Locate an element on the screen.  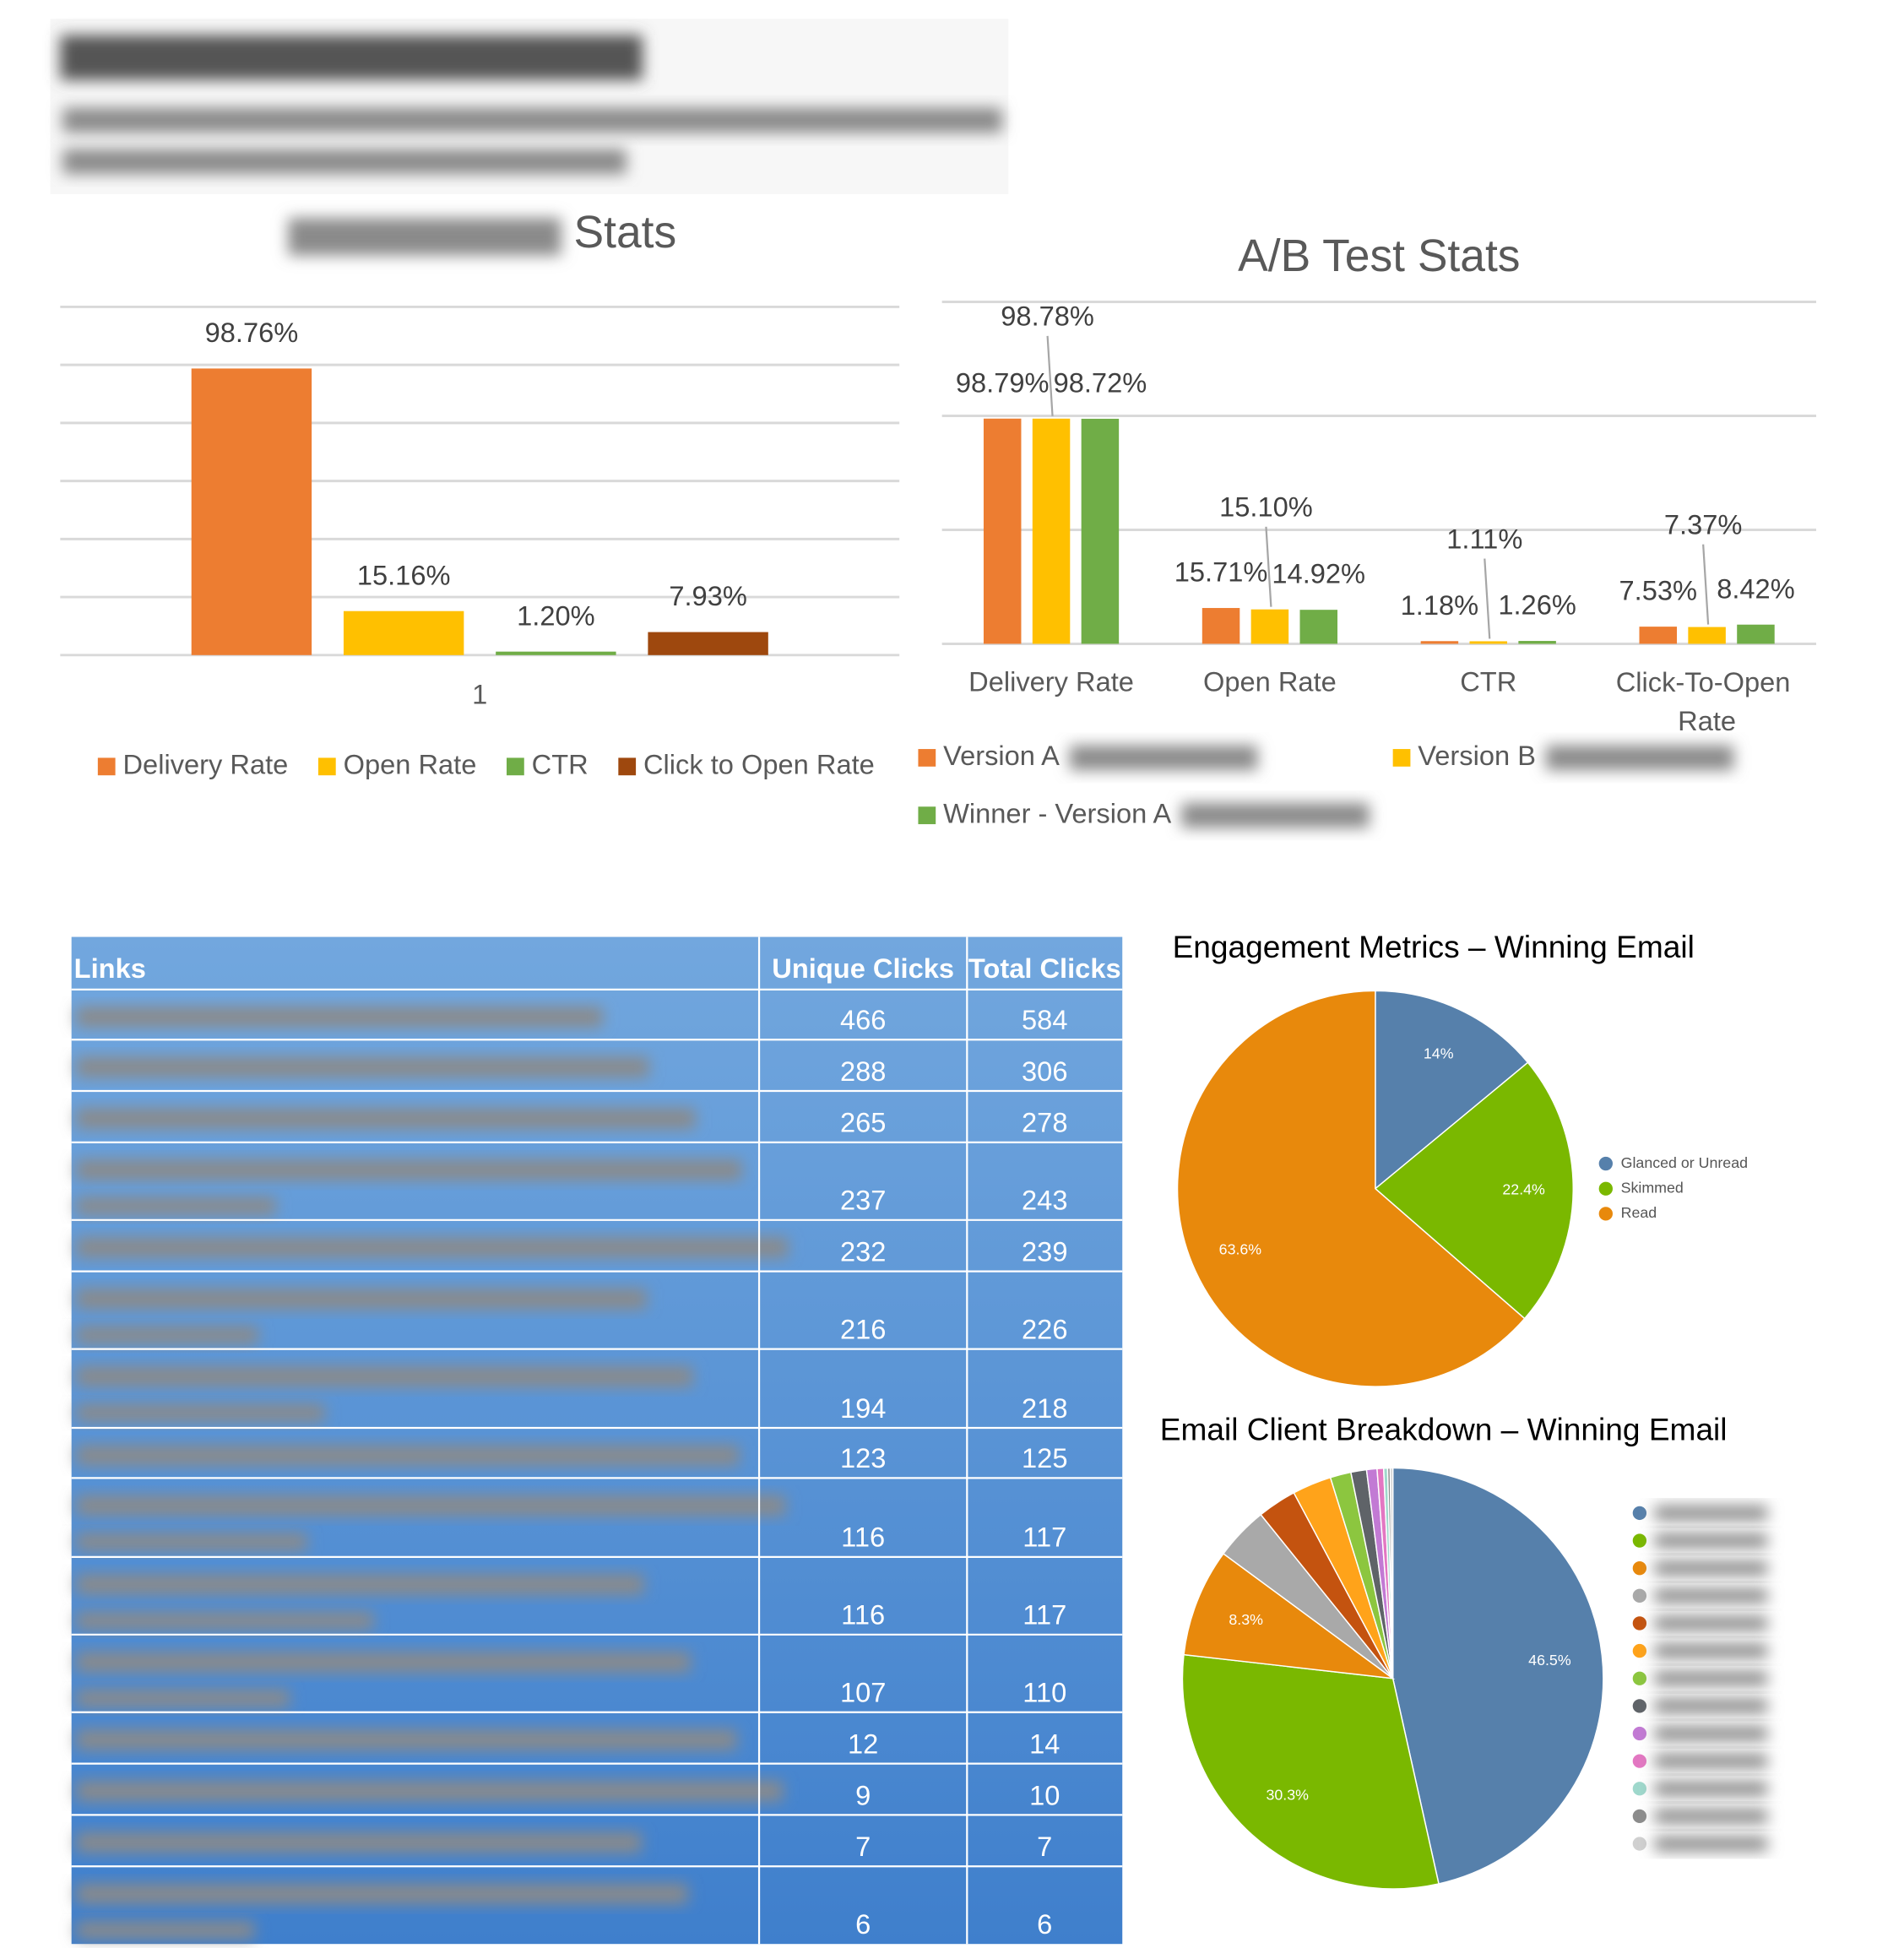
table-cell: 116 is located at coordinates (863, 1538).